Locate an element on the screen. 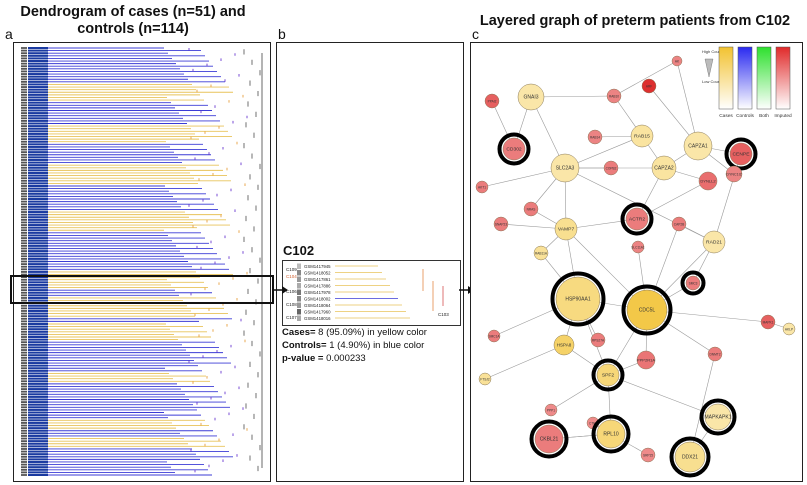  graph-edge is located at coordinates (524, 362).